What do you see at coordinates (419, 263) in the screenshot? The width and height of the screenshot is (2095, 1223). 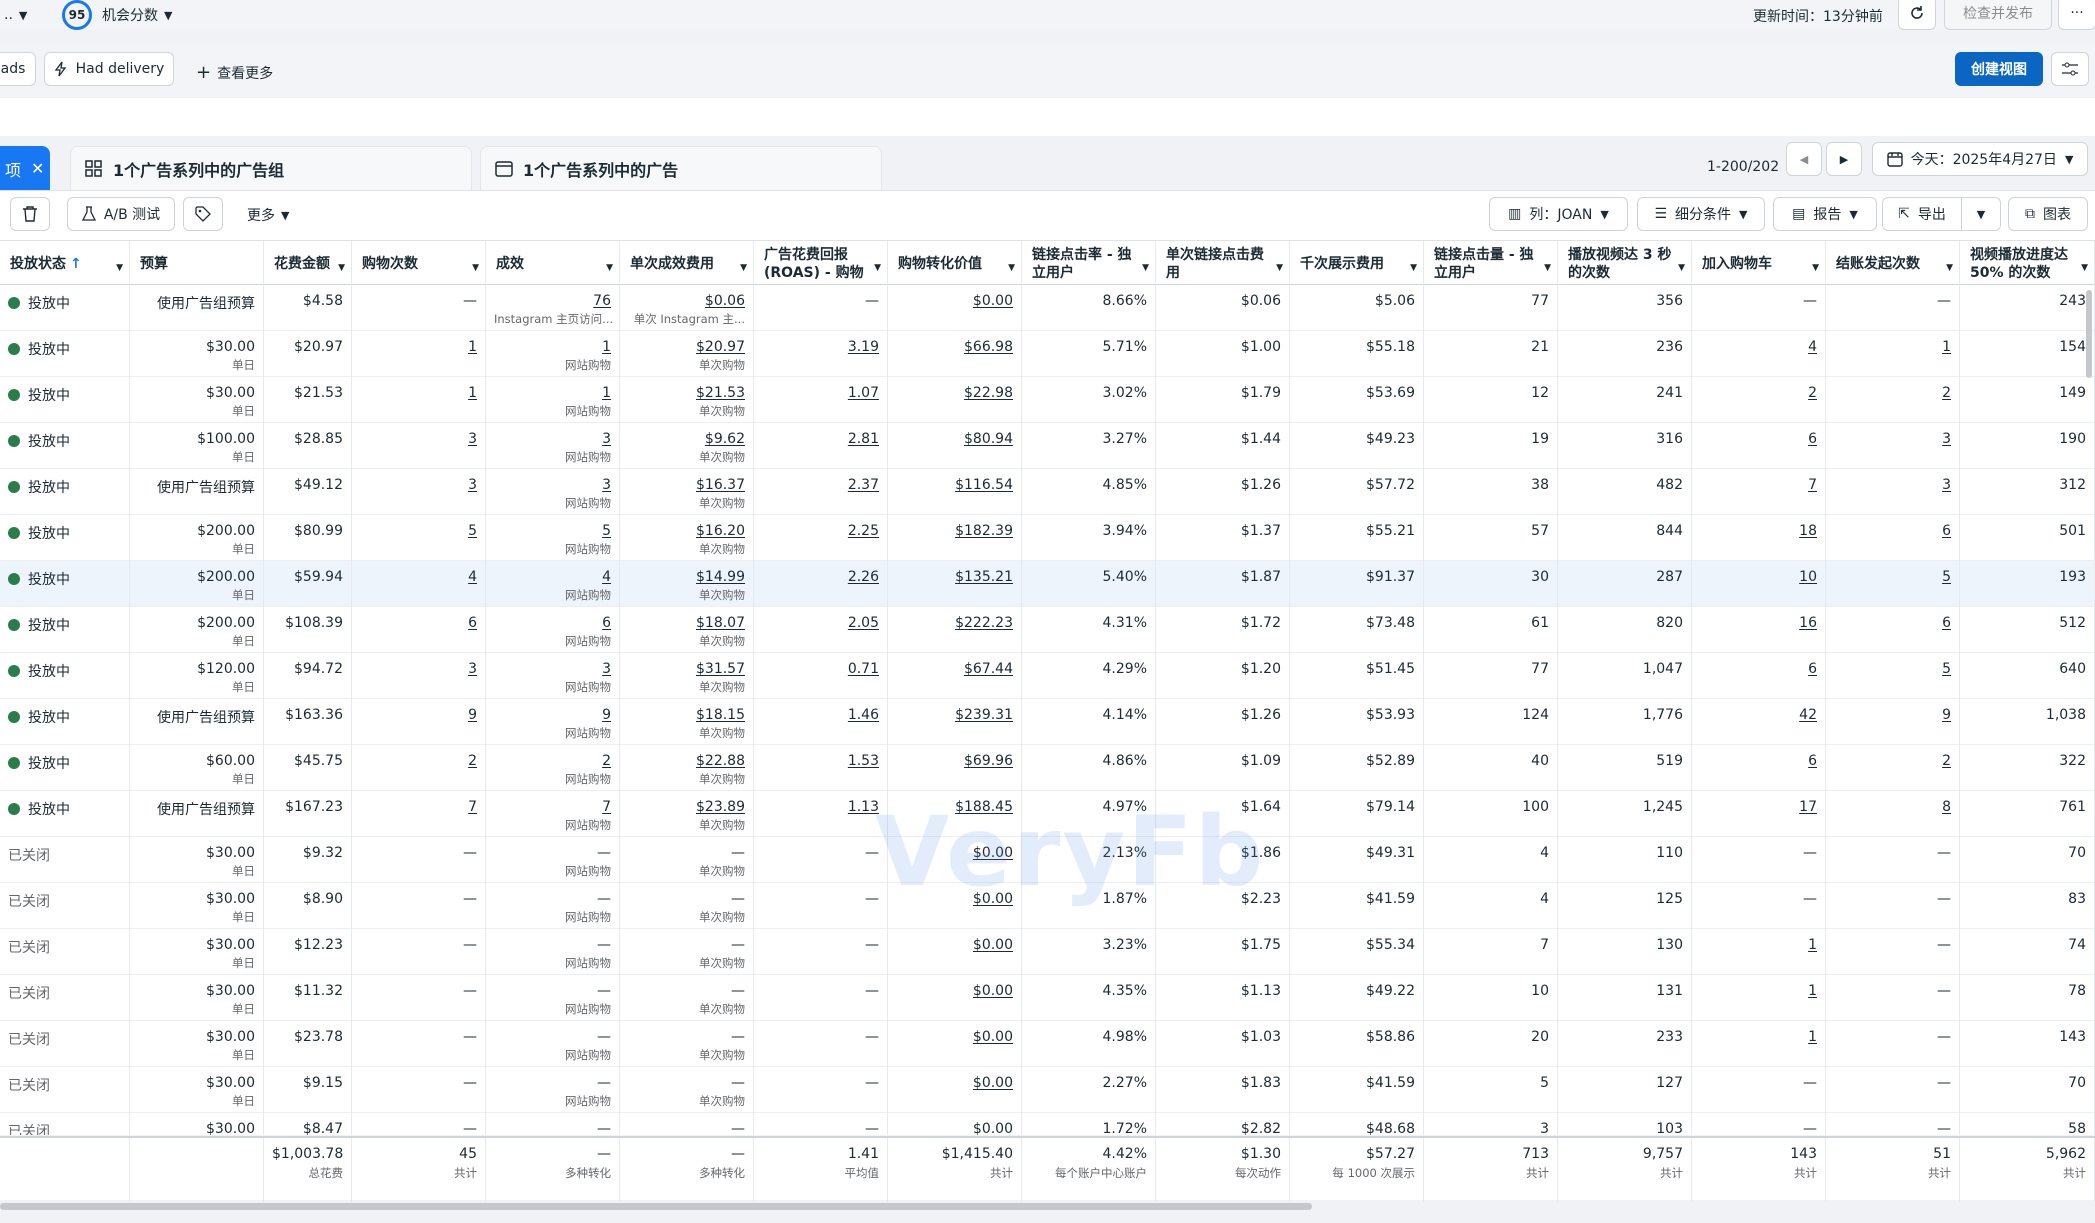 I see `column-header-purchases: 购物次数 ▼` at bounding box center [419, 263].